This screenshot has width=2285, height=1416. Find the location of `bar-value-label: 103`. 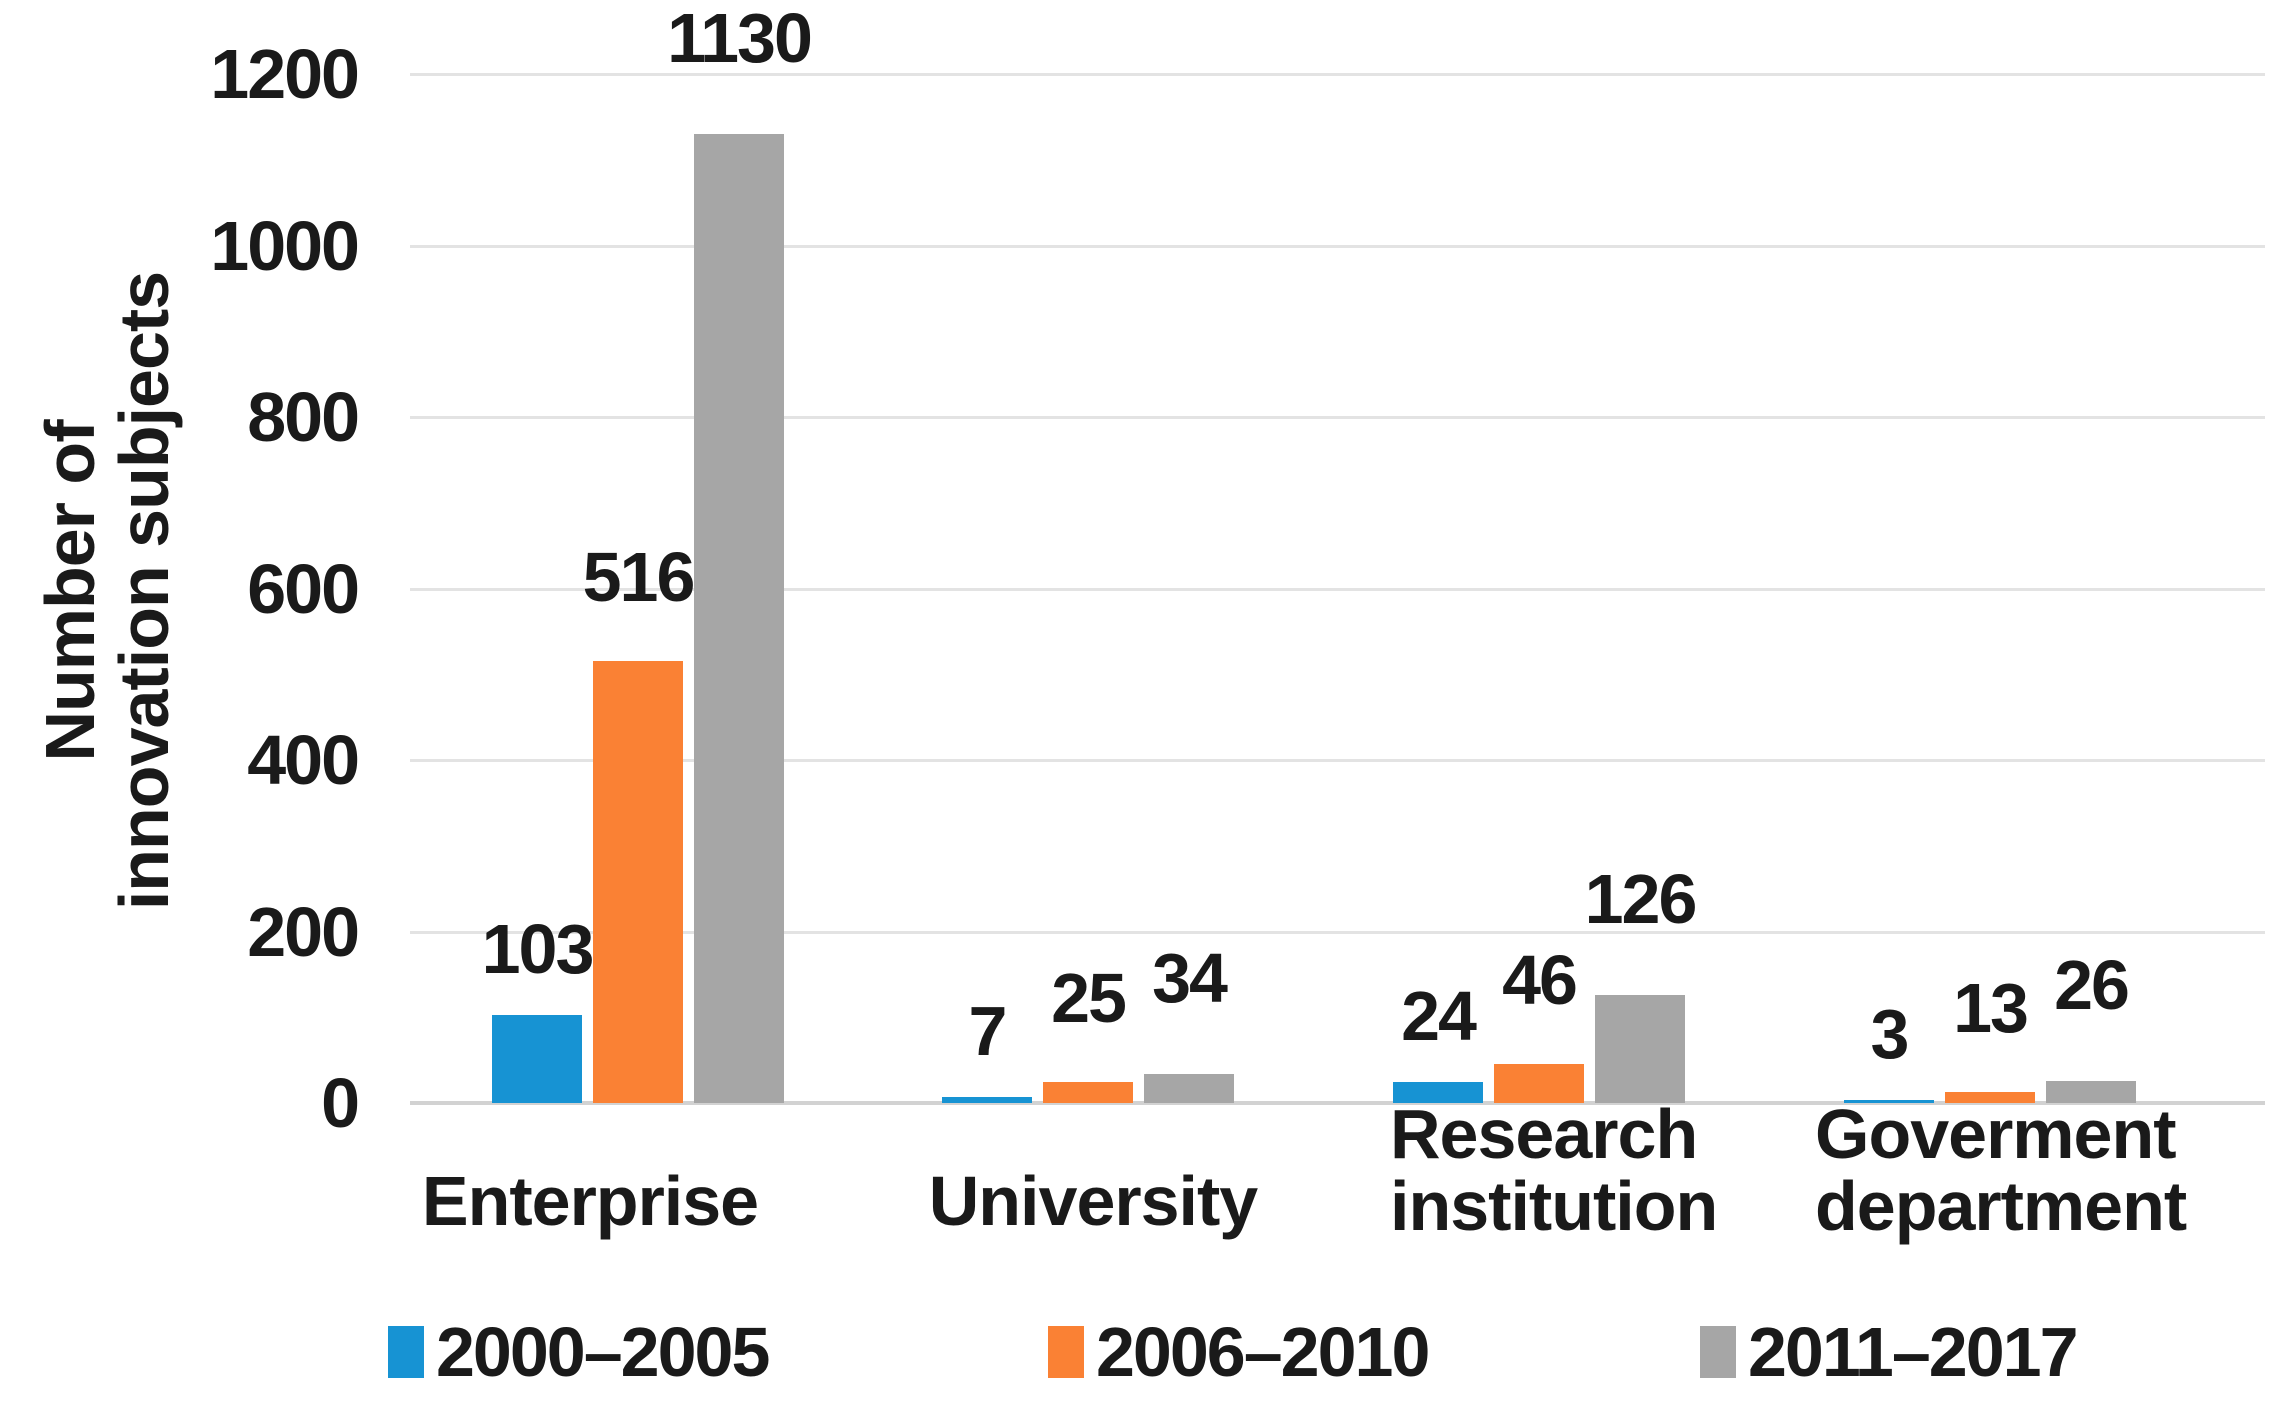

bar-value-label: 103 is located at coordinates (538, 949).